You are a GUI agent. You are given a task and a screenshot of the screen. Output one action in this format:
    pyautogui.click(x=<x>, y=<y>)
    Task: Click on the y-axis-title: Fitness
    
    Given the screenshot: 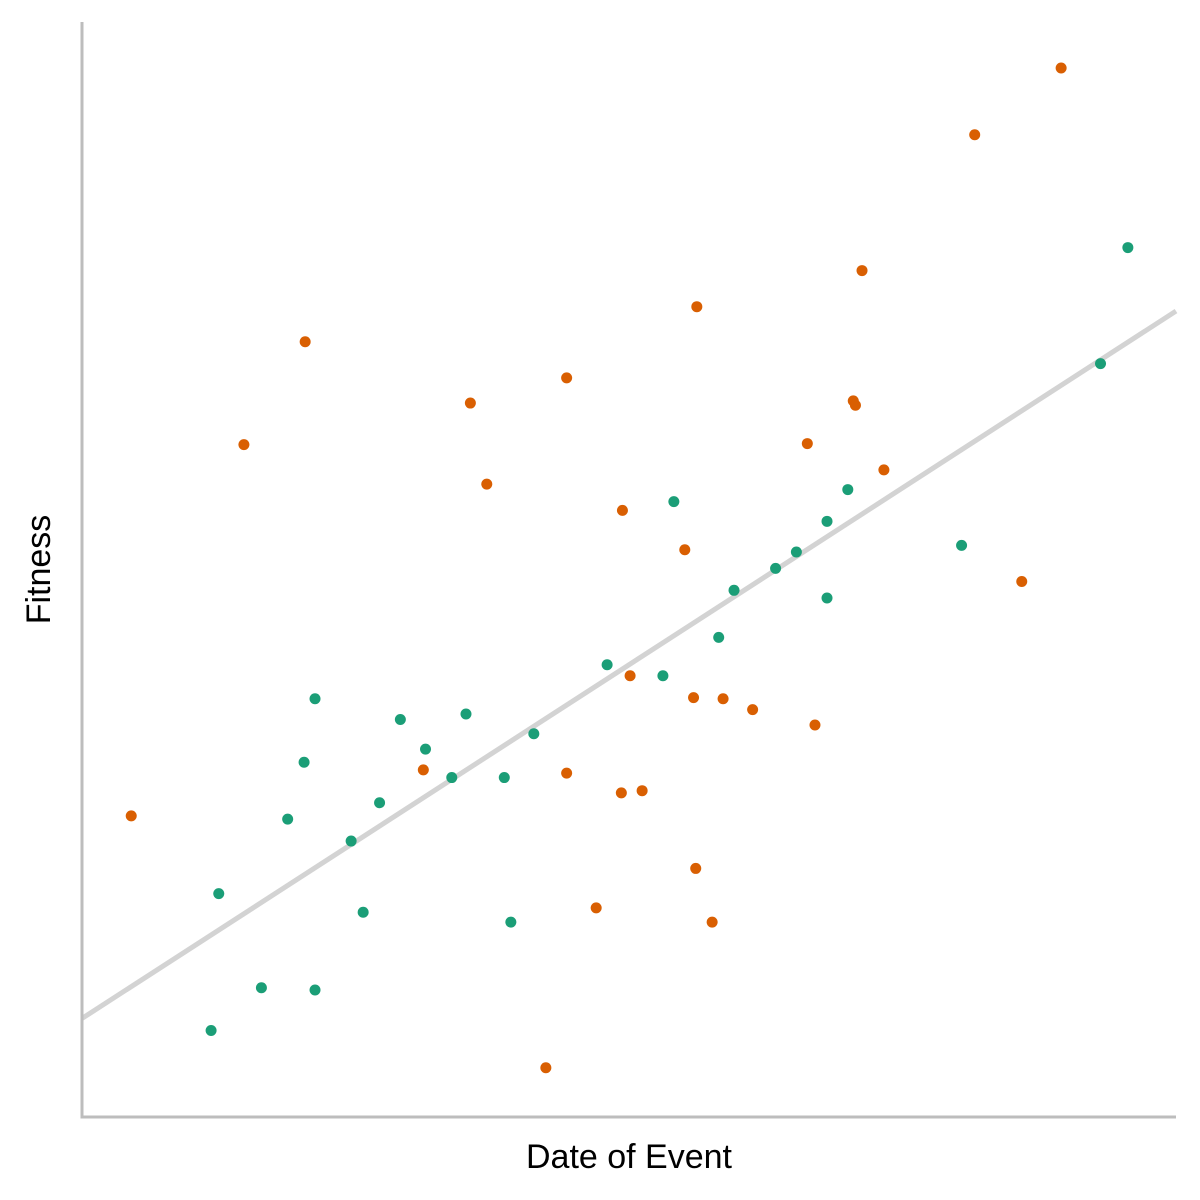 What is the action you would take?
    pyautogui.click(x=39, y=570)
    